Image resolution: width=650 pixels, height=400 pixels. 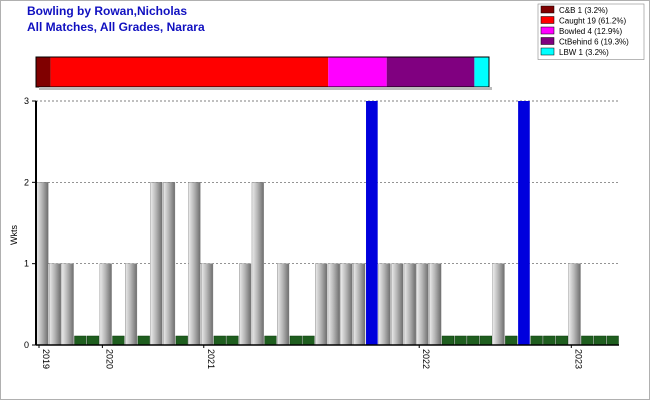 What do you see at coordinates (578, 359) in the screenshot?
I see `x-year-label: 2023` at bounding box center [578, 359].